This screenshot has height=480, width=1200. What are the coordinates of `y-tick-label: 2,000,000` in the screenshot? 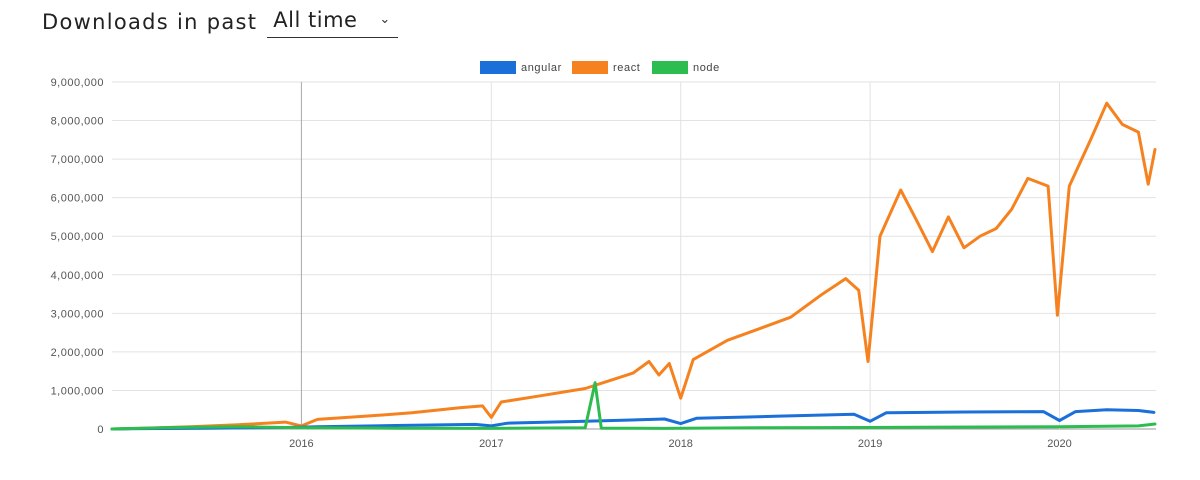 It's located at (77, 353).